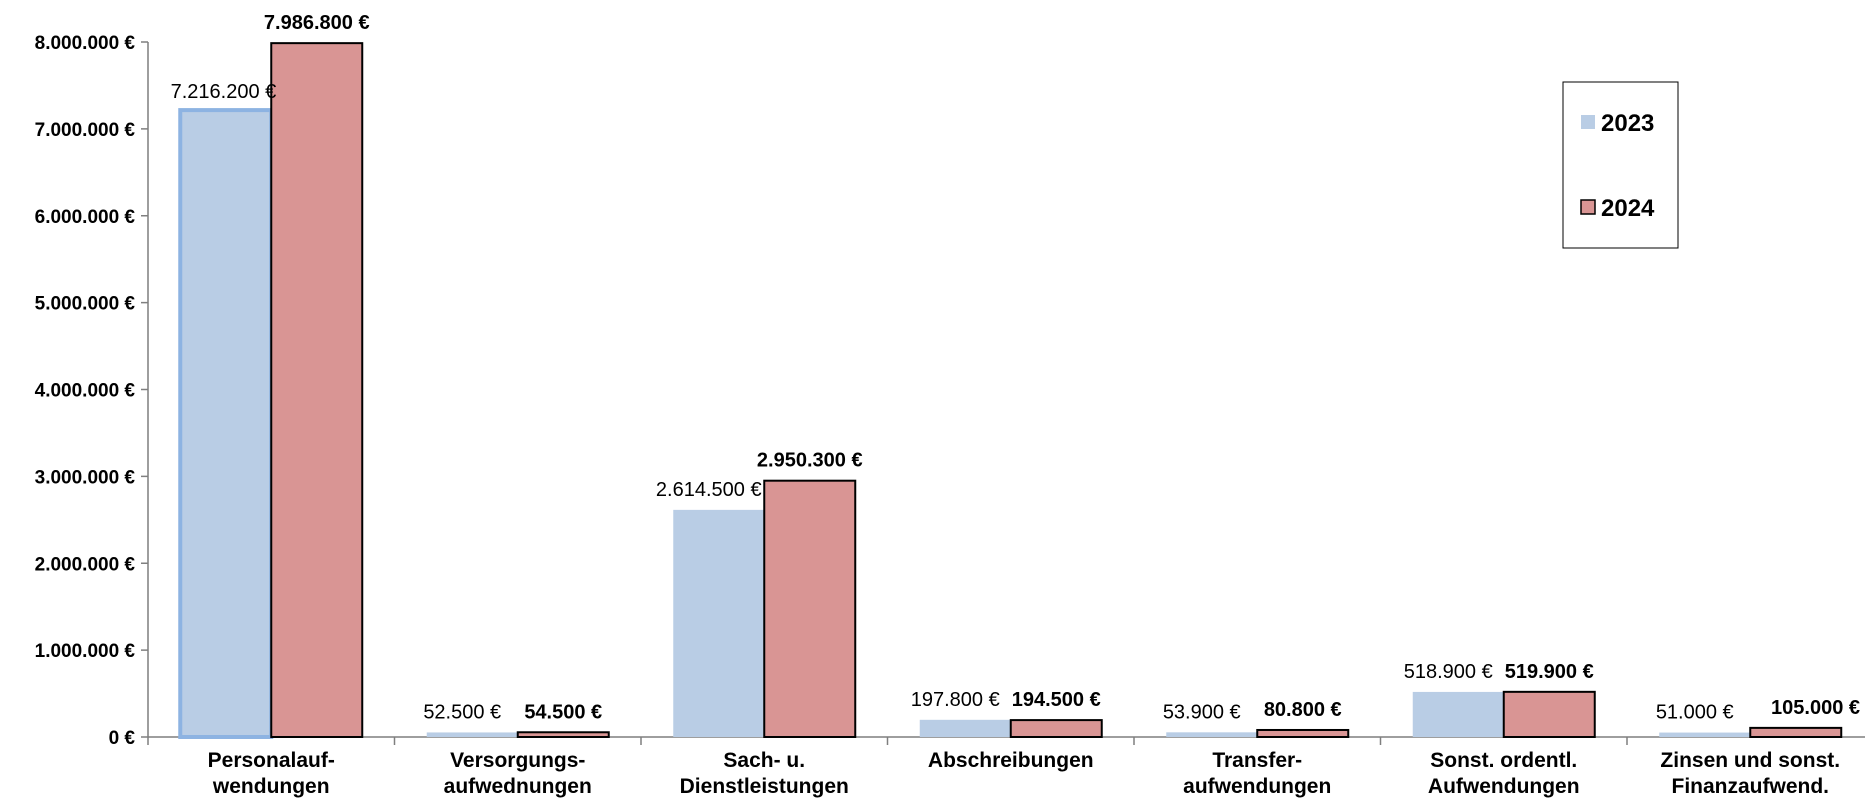 Image resolution: width=1865 pixels, height=800 pixels. I want to click on data-label-2023: 2.614.500 €, so click(709, 490).